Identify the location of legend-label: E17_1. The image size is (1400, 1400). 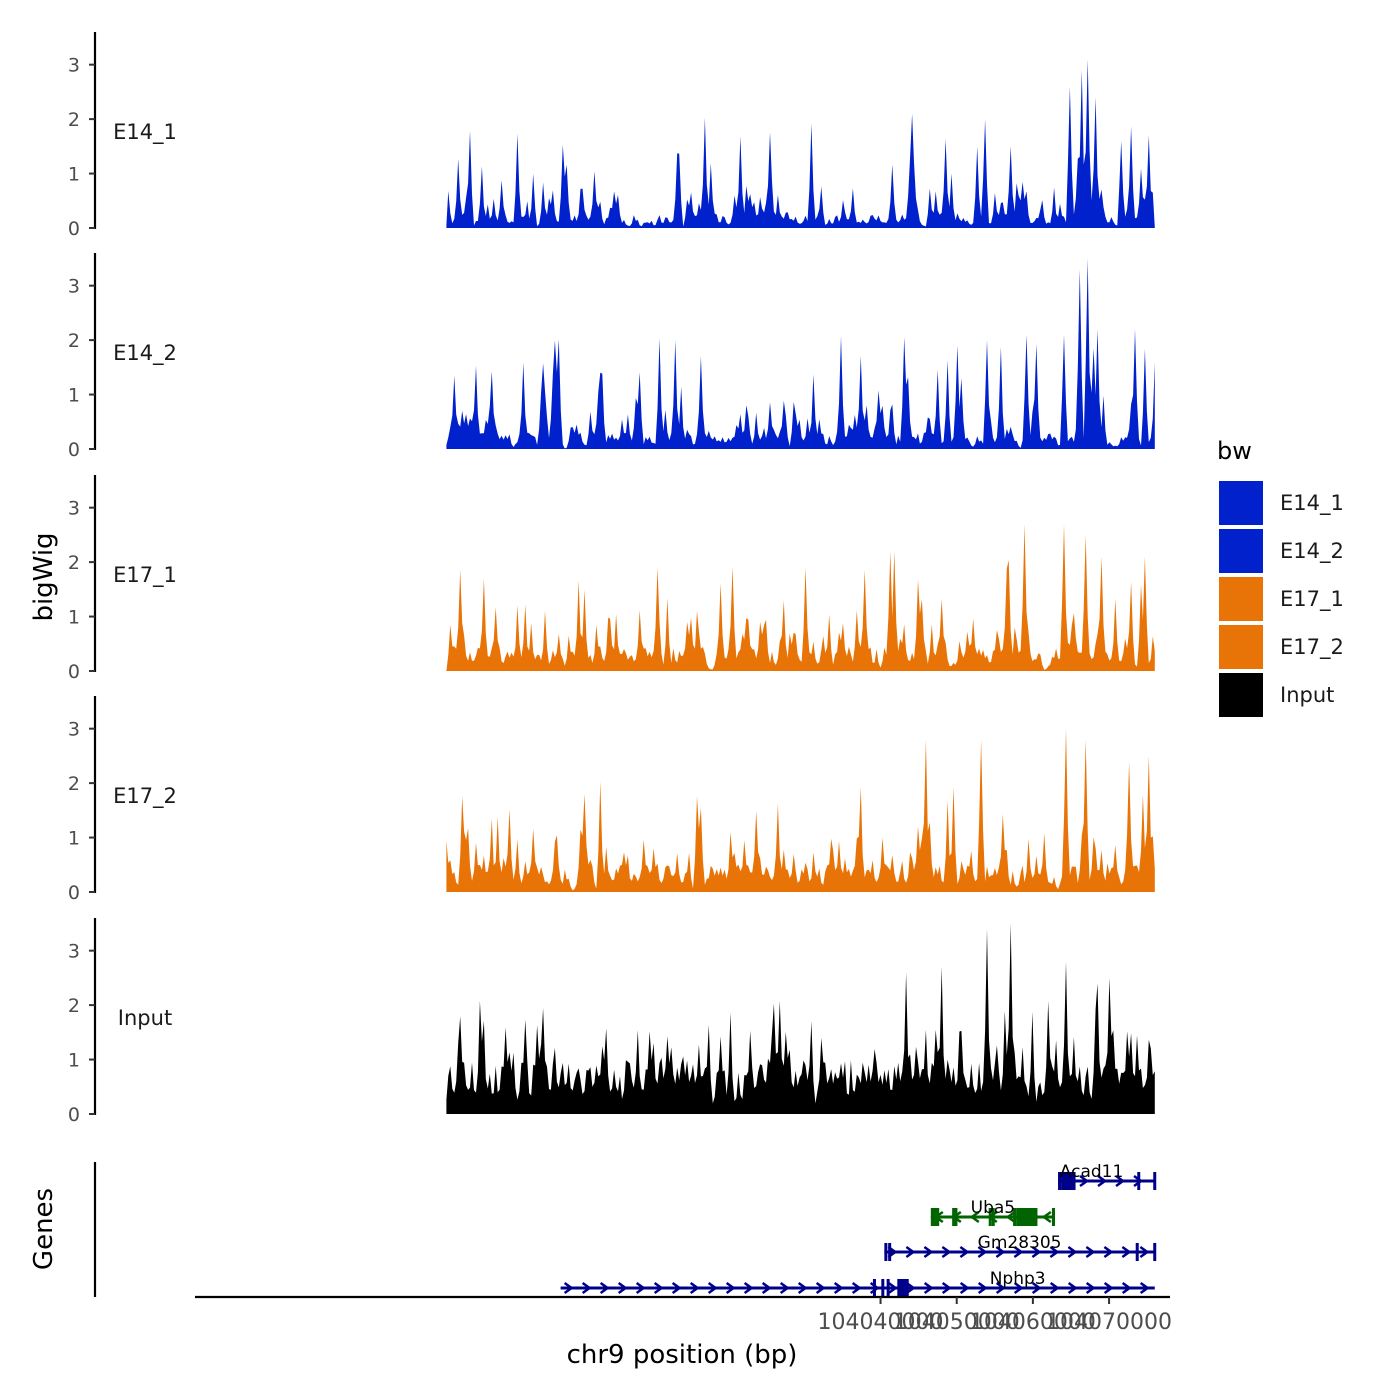
(1312, 599).